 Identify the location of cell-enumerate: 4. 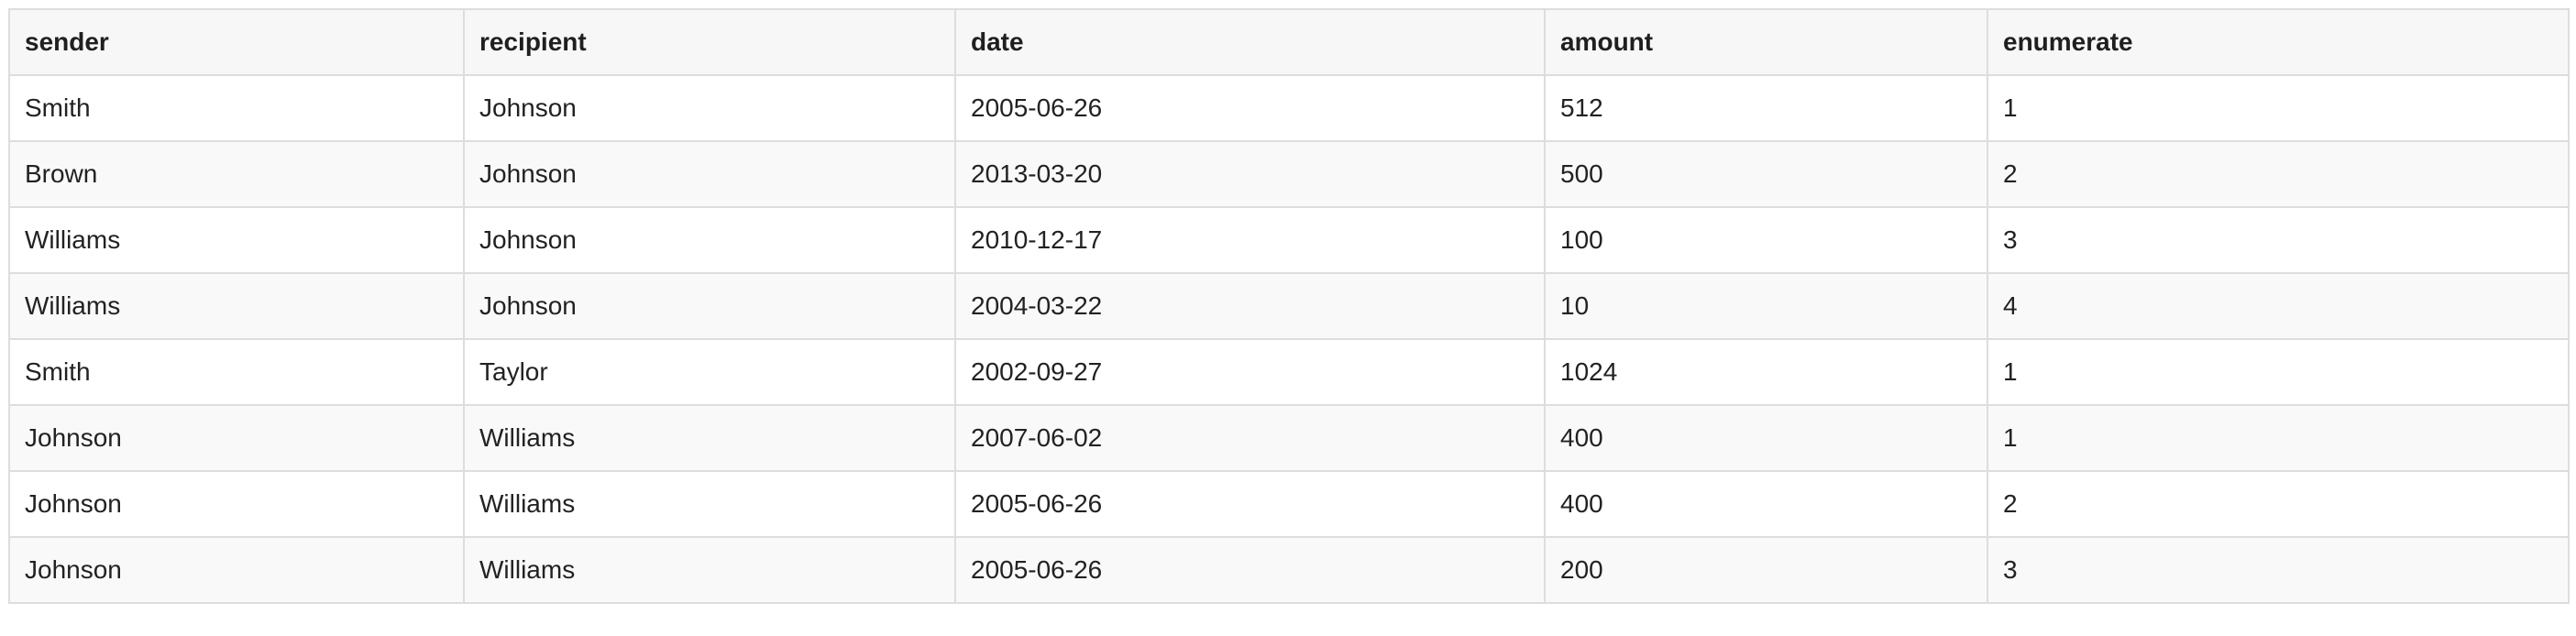
(2278, 306).